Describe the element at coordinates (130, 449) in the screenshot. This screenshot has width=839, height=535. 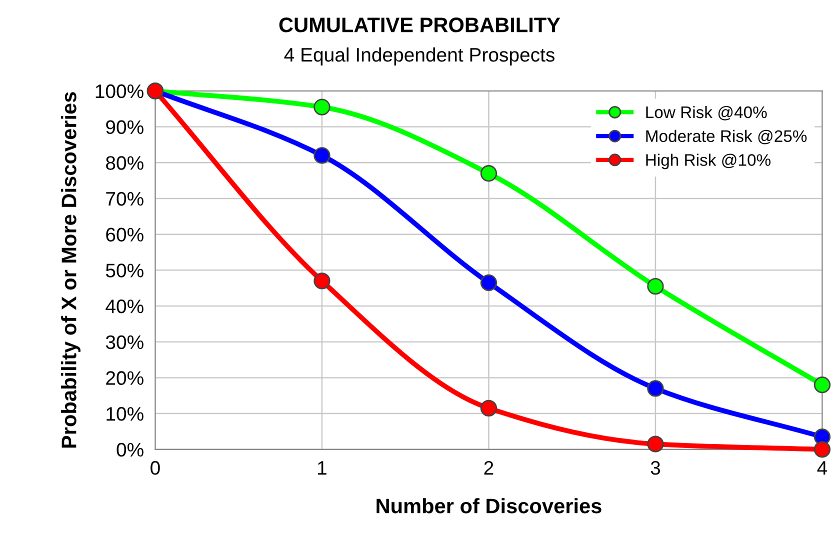
I see `y-tick-label: 0%` at that location.